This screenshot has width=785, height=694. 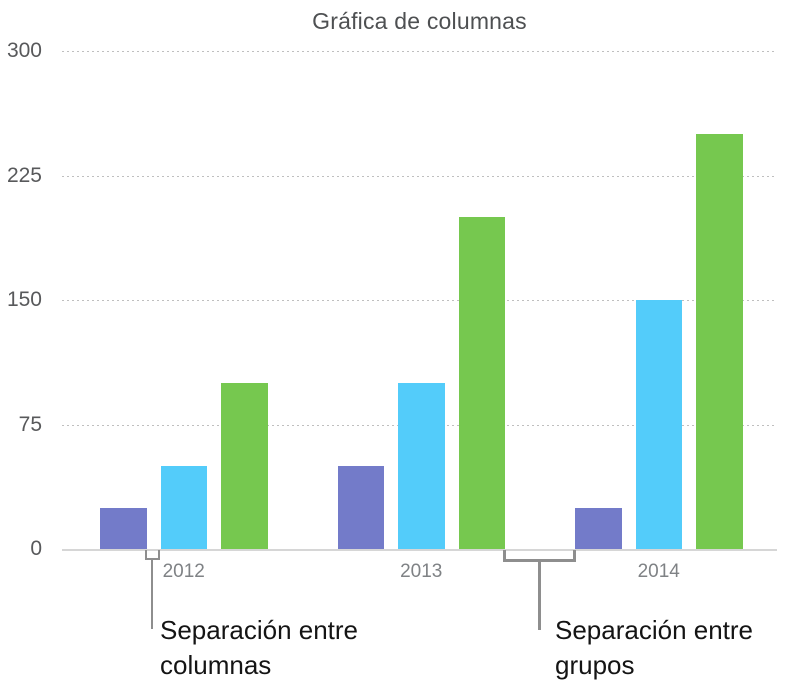 What do you see at coordinates (360, 507) in the screenshot?
I see `bar-2013-purple` at bounding box center [360, 507].